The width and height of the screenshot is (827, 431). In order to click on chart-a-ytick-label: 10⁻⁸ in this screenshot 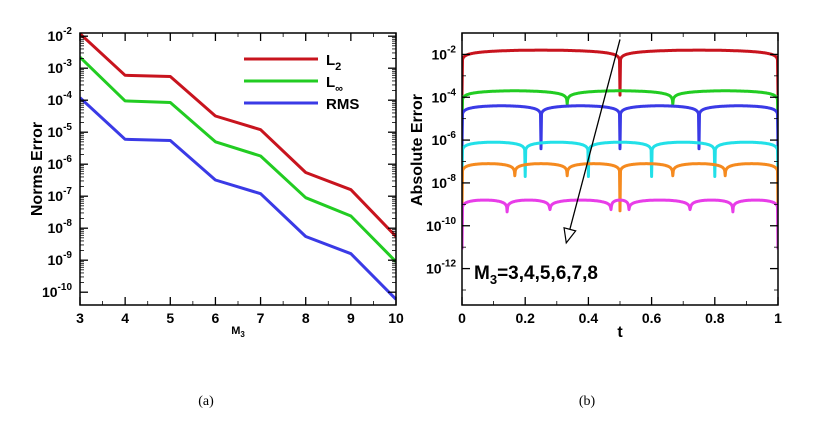, I will do `click(60, 227)`.